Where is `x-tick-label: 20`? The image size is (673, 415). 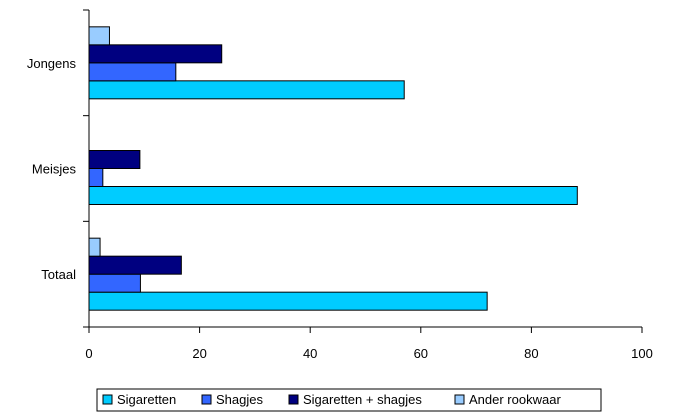
x-tick-label: 20 is located at coordinates (199, 353).